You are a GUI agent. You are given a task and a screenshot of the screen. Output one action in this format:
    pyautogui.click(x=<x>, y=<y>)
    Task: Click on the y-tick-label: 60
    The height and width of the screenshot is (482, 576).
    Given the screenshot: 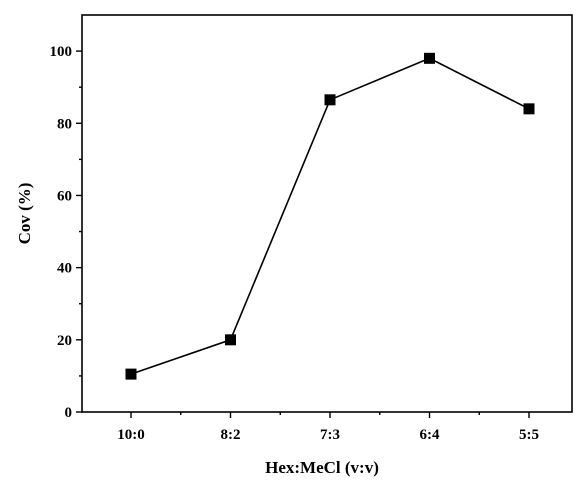 What is the action you would take?
    pyautogui.click(x=64, y=196)
    